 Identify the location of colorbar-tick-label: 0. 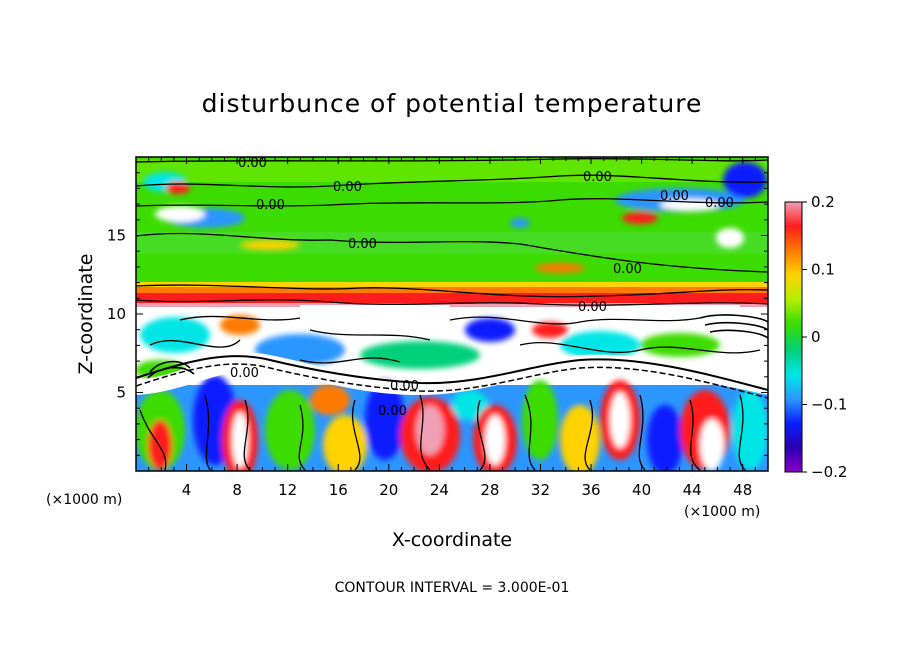
(816, 337).